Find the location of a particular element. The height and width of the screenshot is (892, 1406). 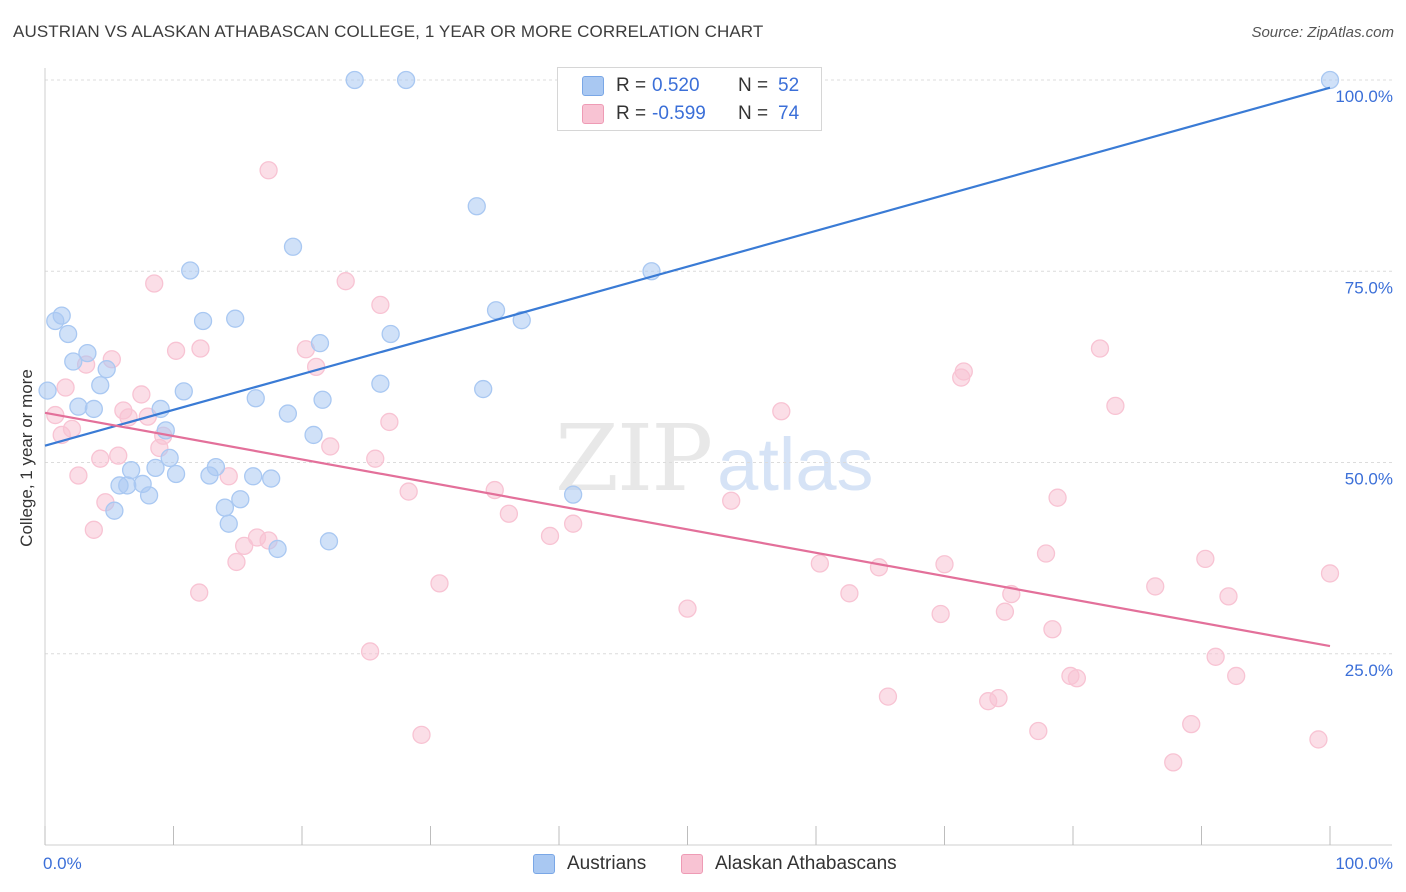

bottom-legend-swatch-alaskan-athabascans is located at coordinates (692, 864).